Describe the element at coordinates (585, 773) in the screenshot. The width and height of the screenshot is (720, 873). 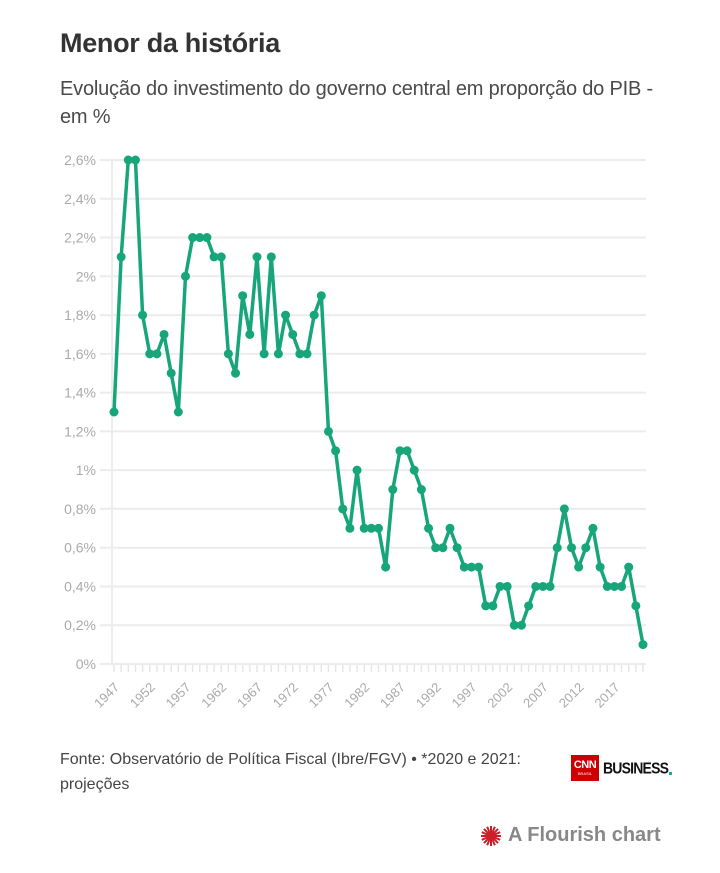
I see `brasil-text: BRASIL` at that location.